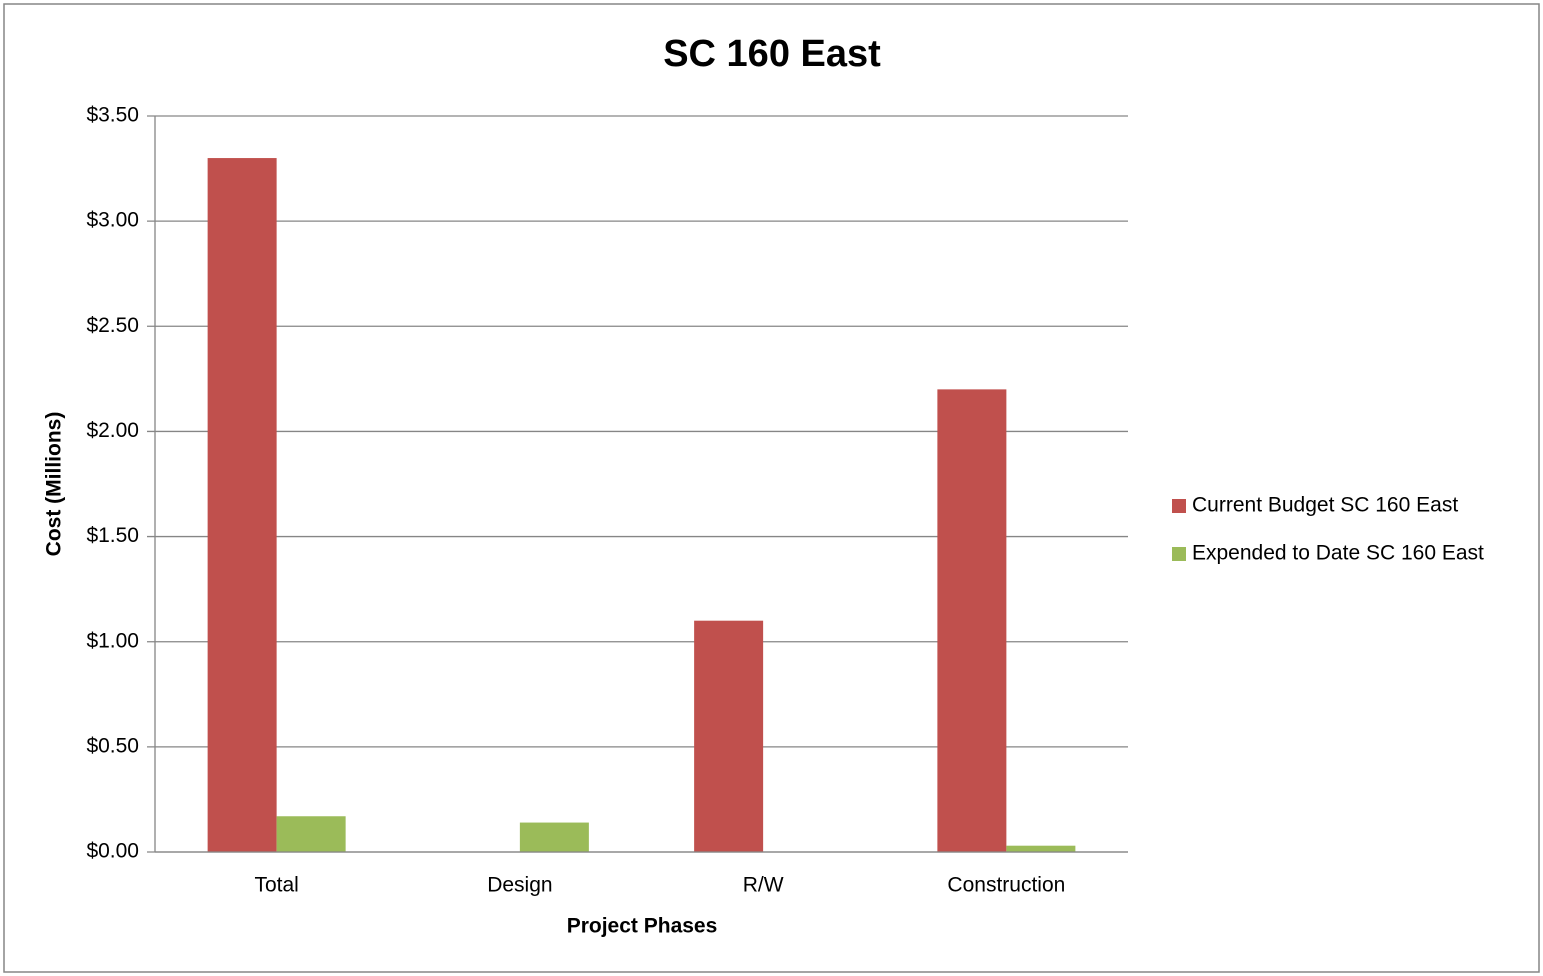 The image size is (1543, 976). I want to click on y-axis-label: Cost (Millions), so click(54, 484).